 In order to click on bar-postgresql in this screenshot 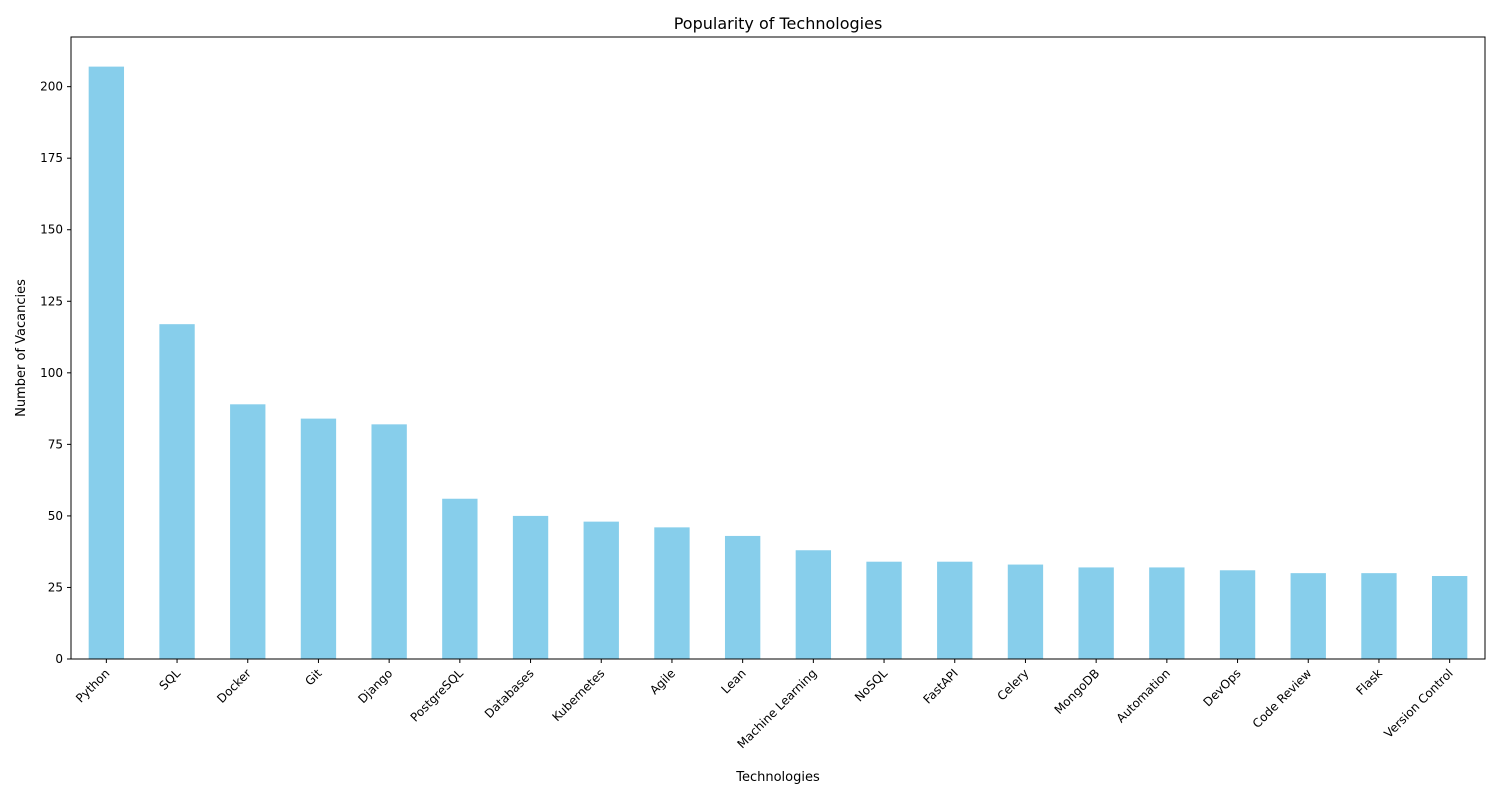, I will do `click(460, 578)`.